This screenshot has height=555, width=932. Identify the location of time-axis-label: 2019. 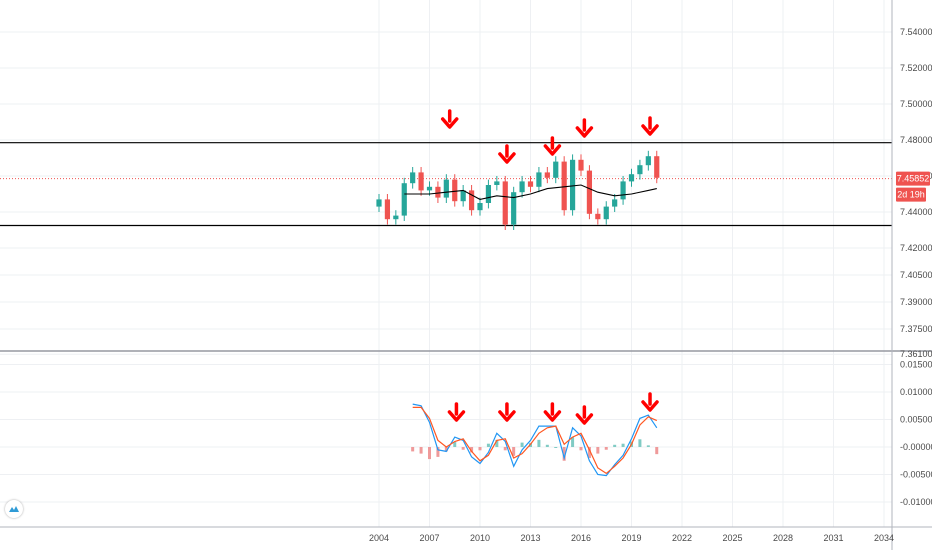
(631, 538).